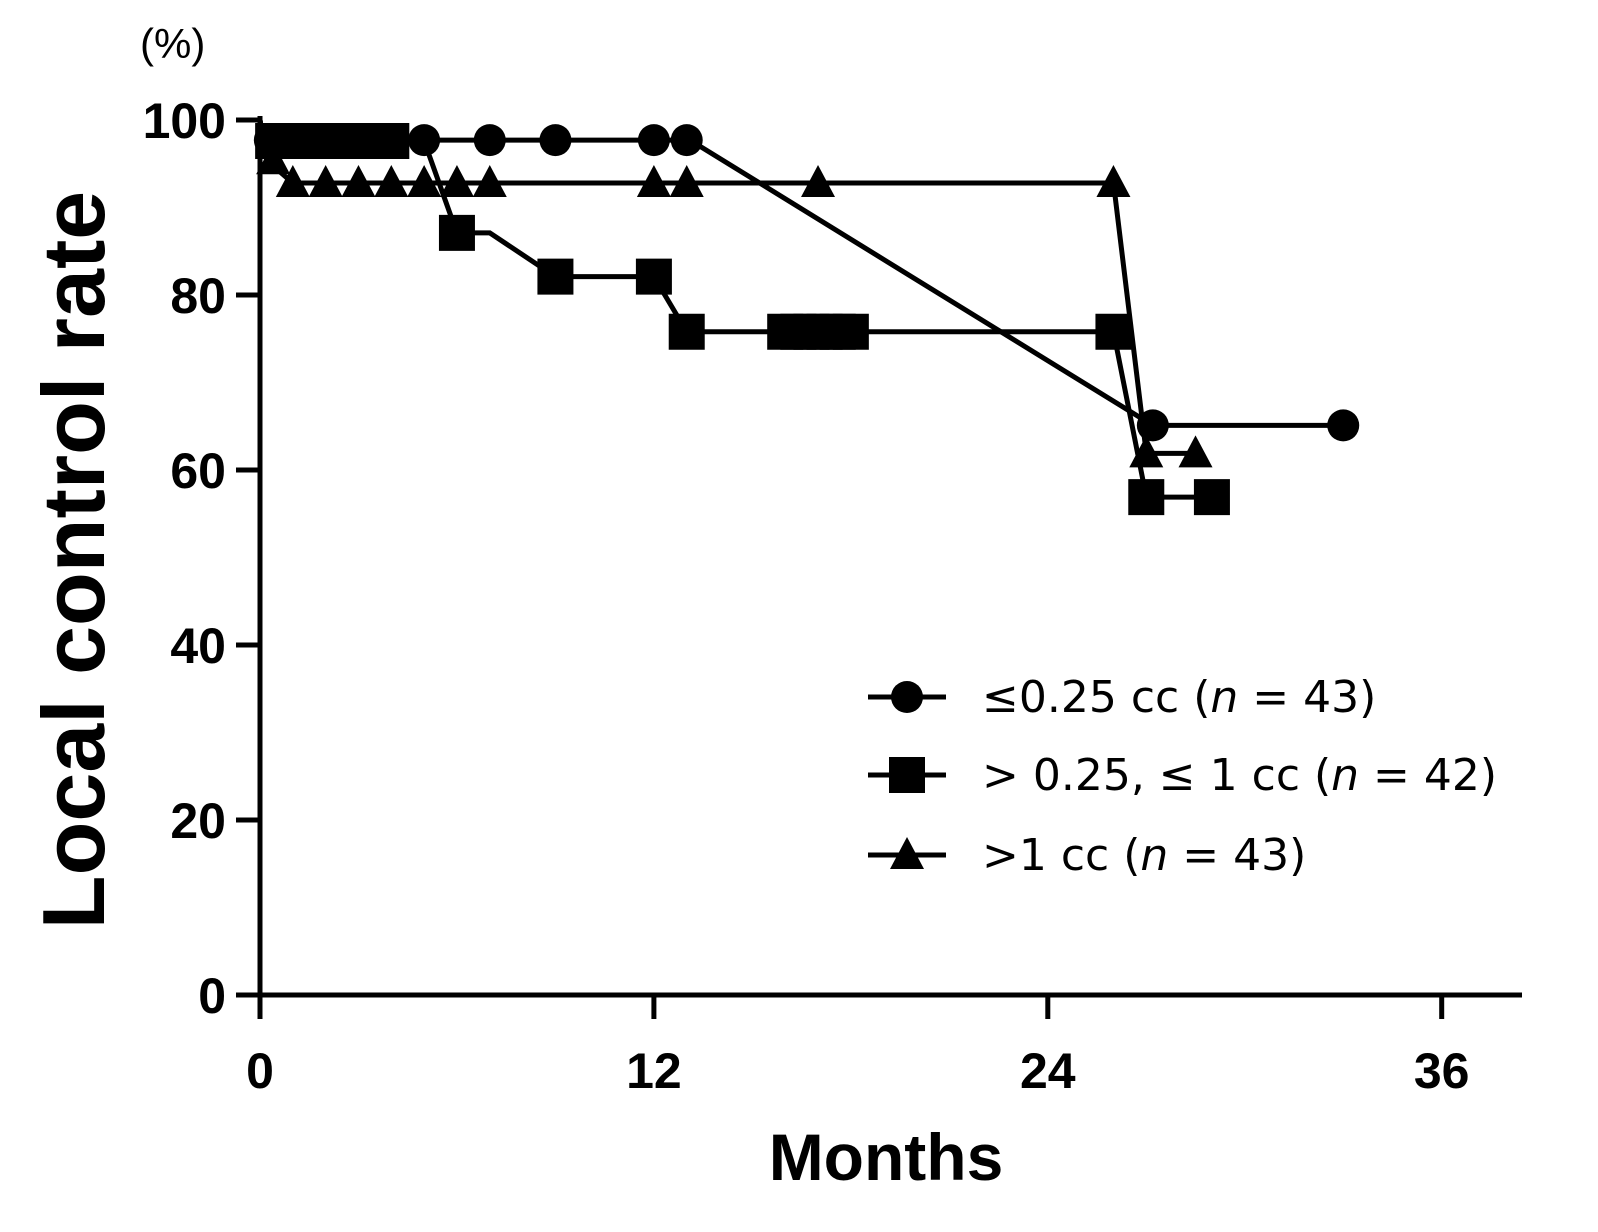 The image size is (1598, 1232). What do you see at coordinates (1156, 775) in the screenshot?
I see `legend-label-prefix: > 0.25, ≤ 1 cc (` at bounding box center [1156, 775].